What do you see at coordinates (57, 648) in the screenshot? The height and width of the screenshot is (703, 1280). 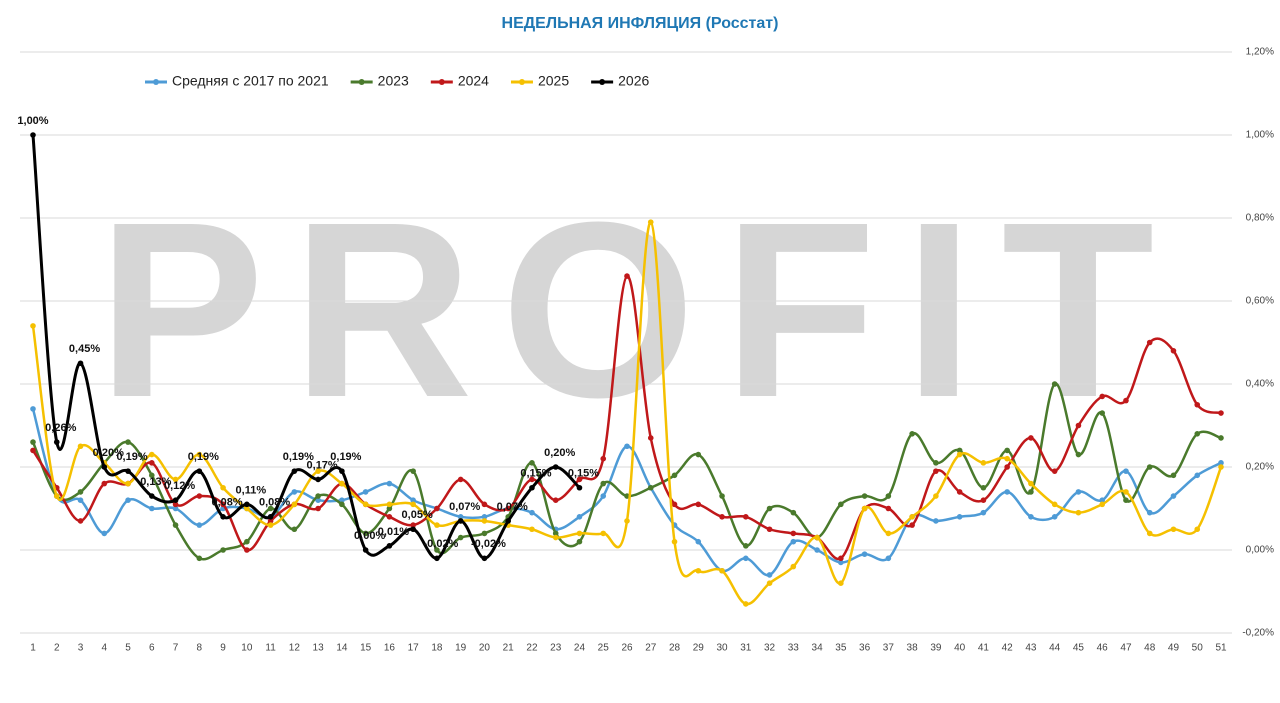 I see `x-tick-label: 2` at bounding box center [57, 648].